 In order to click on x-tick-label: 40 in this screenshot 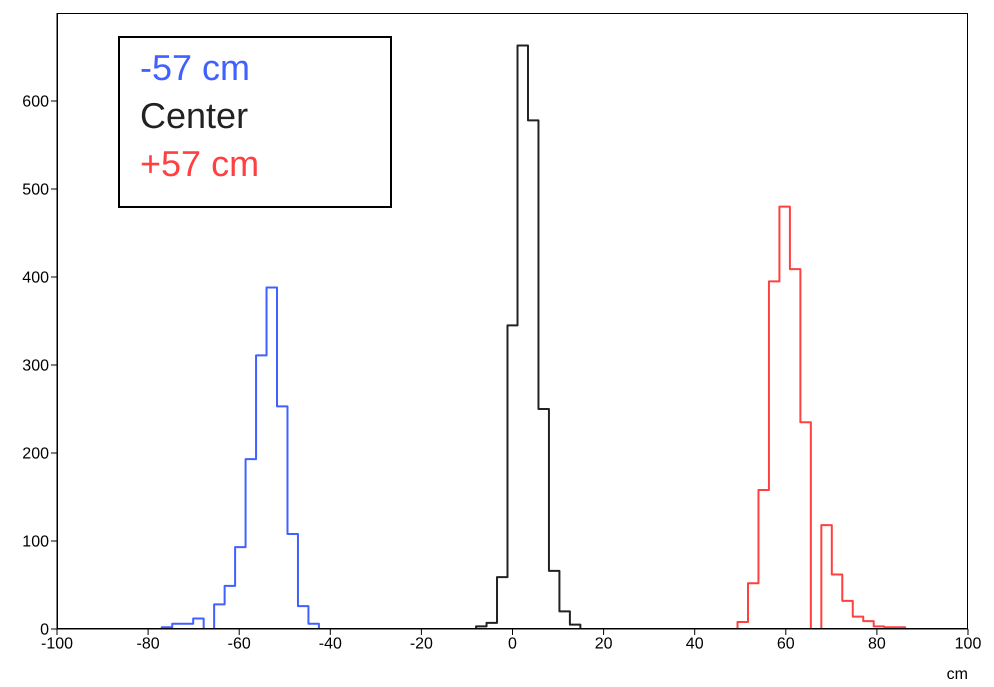, I will do `click(695, 643)`.